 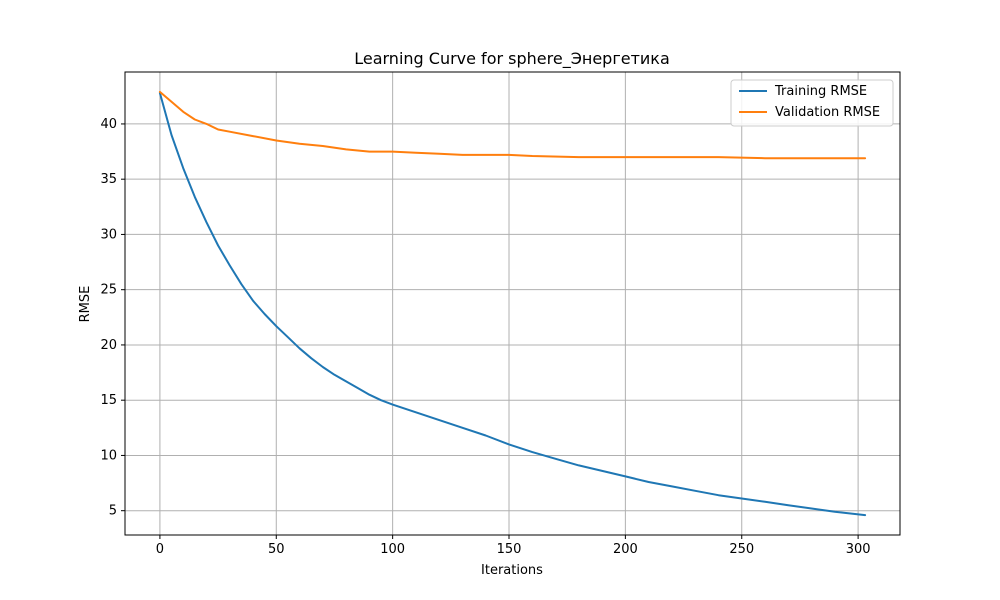 I want to click on legend-label-training: Training RMSE, so click(x=820, y=91).